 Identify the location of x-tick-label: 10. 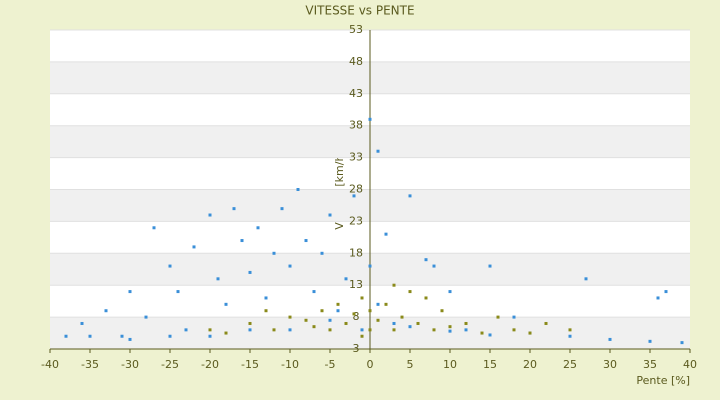
(450, 364).